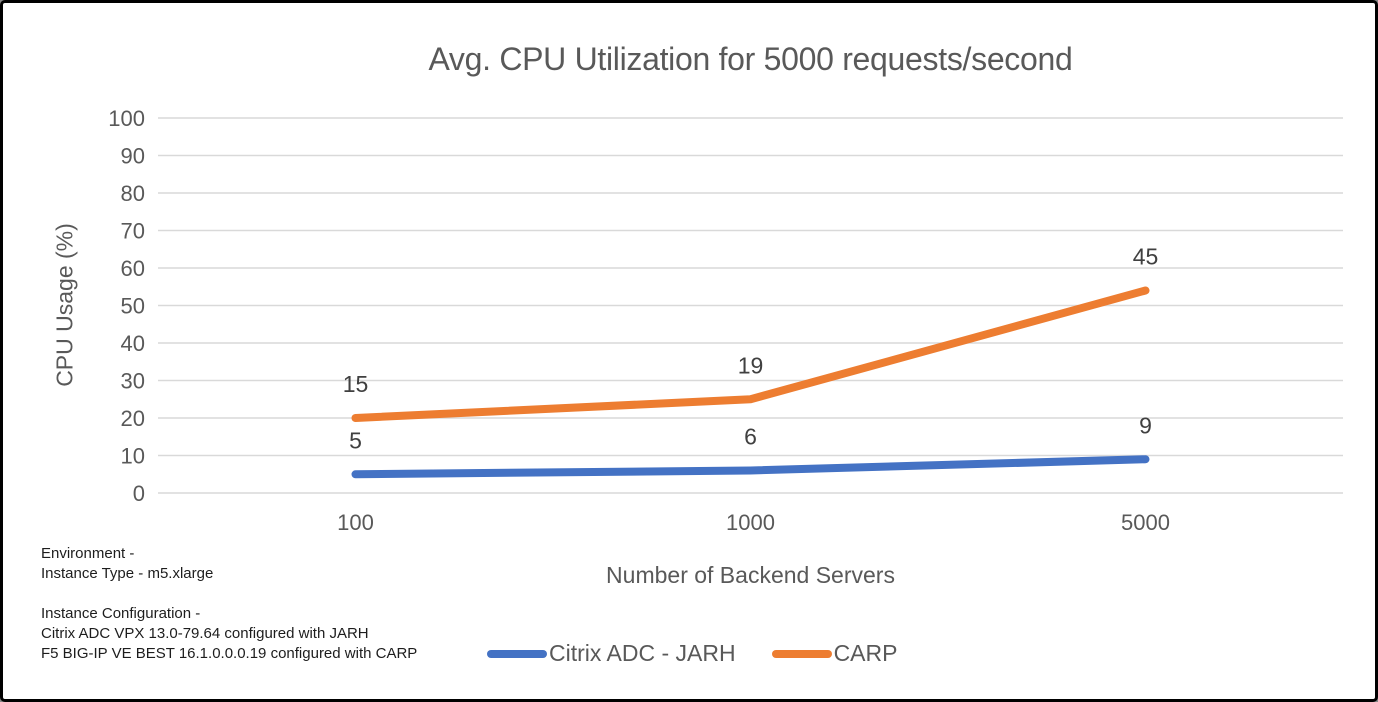 The width and height of the screenshot is (1378, 702). I want to click on legend-swatch-orange-line-icon, so click(801, 653).